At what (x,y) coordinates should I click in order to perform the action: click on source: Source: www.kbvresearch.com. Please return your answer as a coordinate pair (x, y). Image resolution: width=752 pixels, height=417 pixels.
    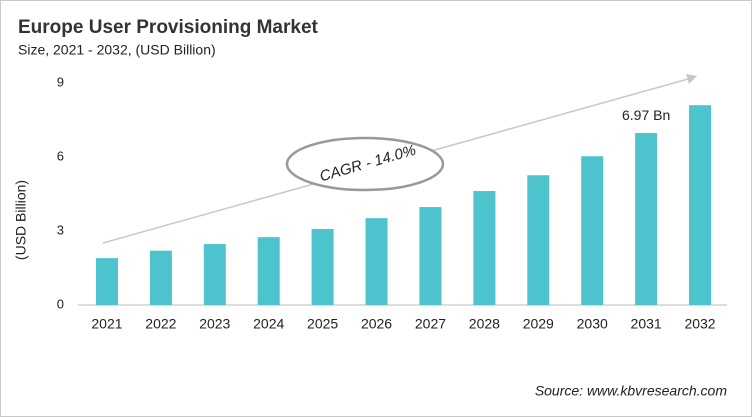
    Looking at the image, I should click on (631, 391).